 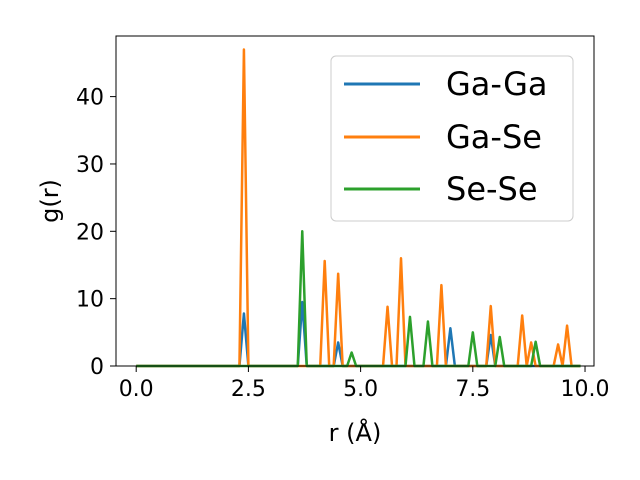 What do you see at coordinates (472, 389) in the screenshot?
I see `x-tick-label: 7.5` at bounding box center [472, 389].